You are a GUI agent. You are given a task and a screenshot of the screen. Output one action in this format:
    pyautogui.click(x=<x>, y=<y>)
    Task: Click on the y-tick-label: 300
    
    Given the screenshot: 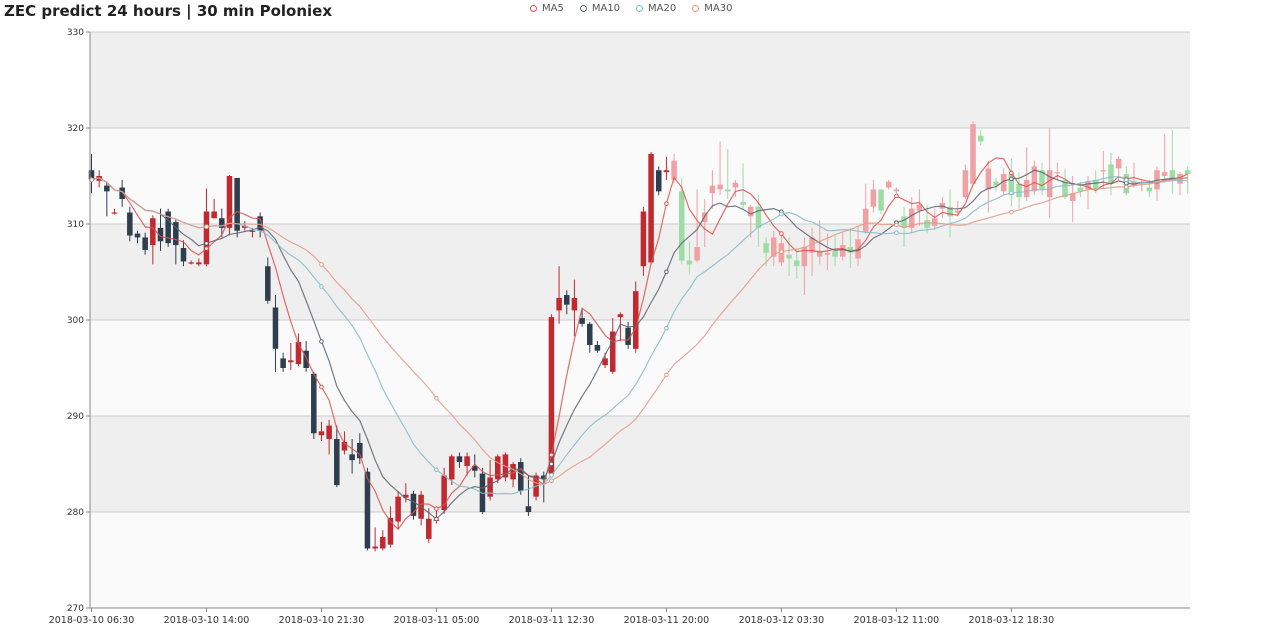 What is the action you would take?
    pyautogui.click(x=75, y=321)
    